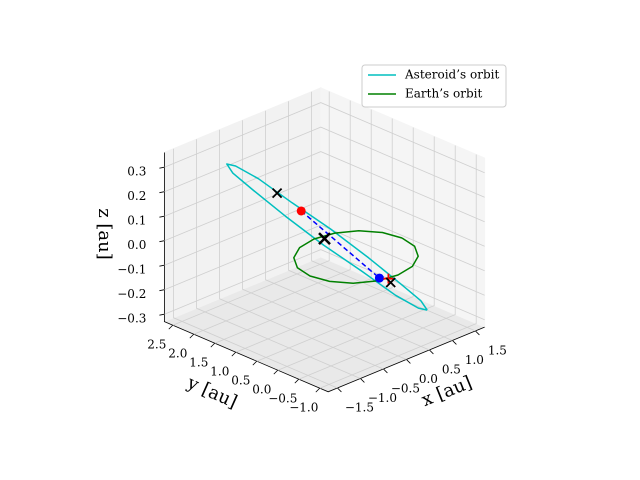  What do you see at coordinates (177, 354) in the screenshot?
I see `y-tick-label: 2.0` at bounding box center [177, 354].